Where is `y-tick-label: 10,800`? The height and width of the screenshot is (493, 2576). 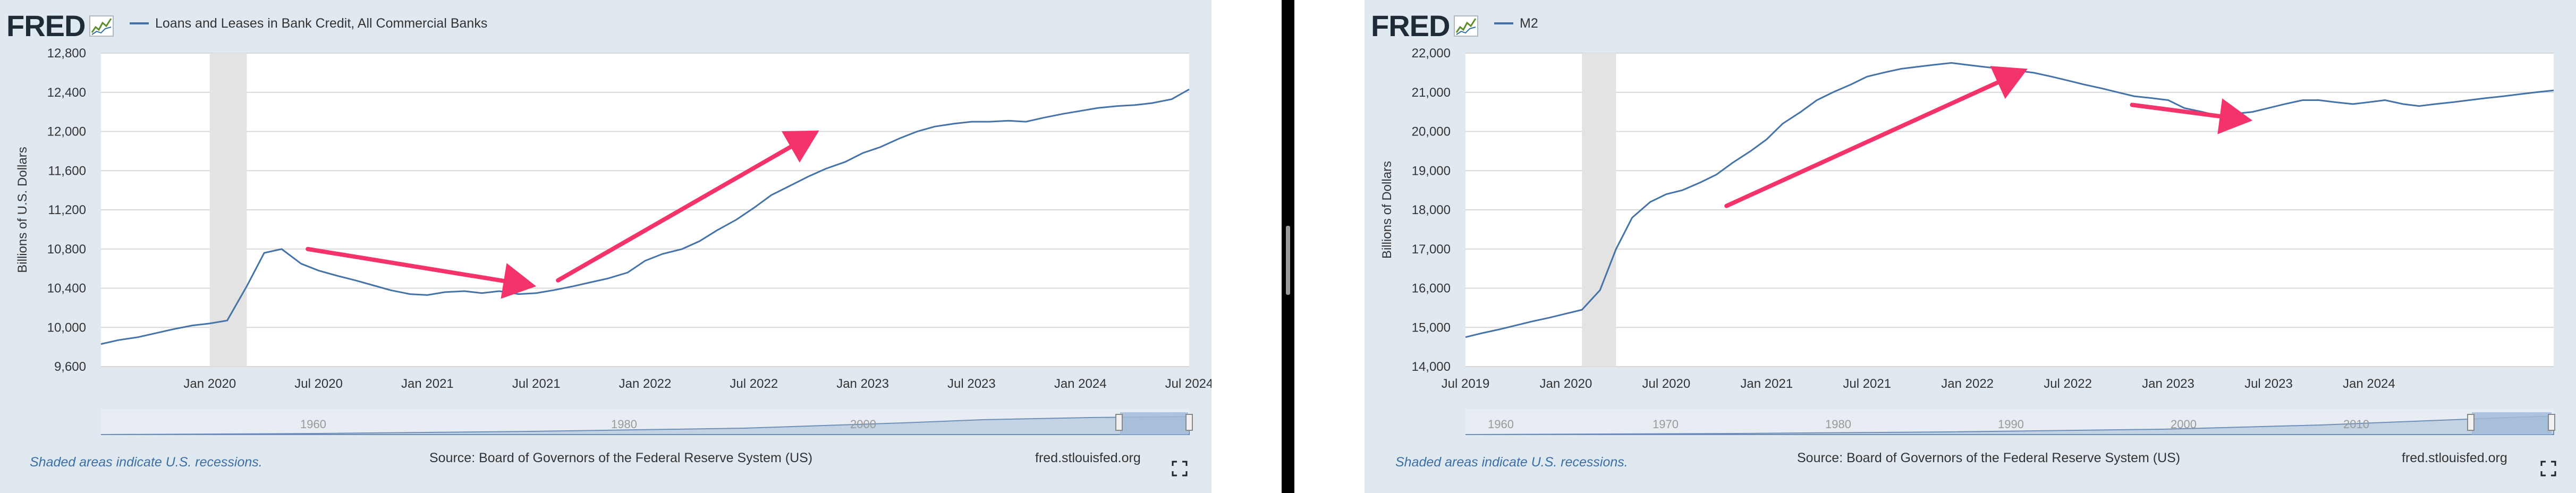 y-tick-label: 10,800 is located at coordinates (66, 249).